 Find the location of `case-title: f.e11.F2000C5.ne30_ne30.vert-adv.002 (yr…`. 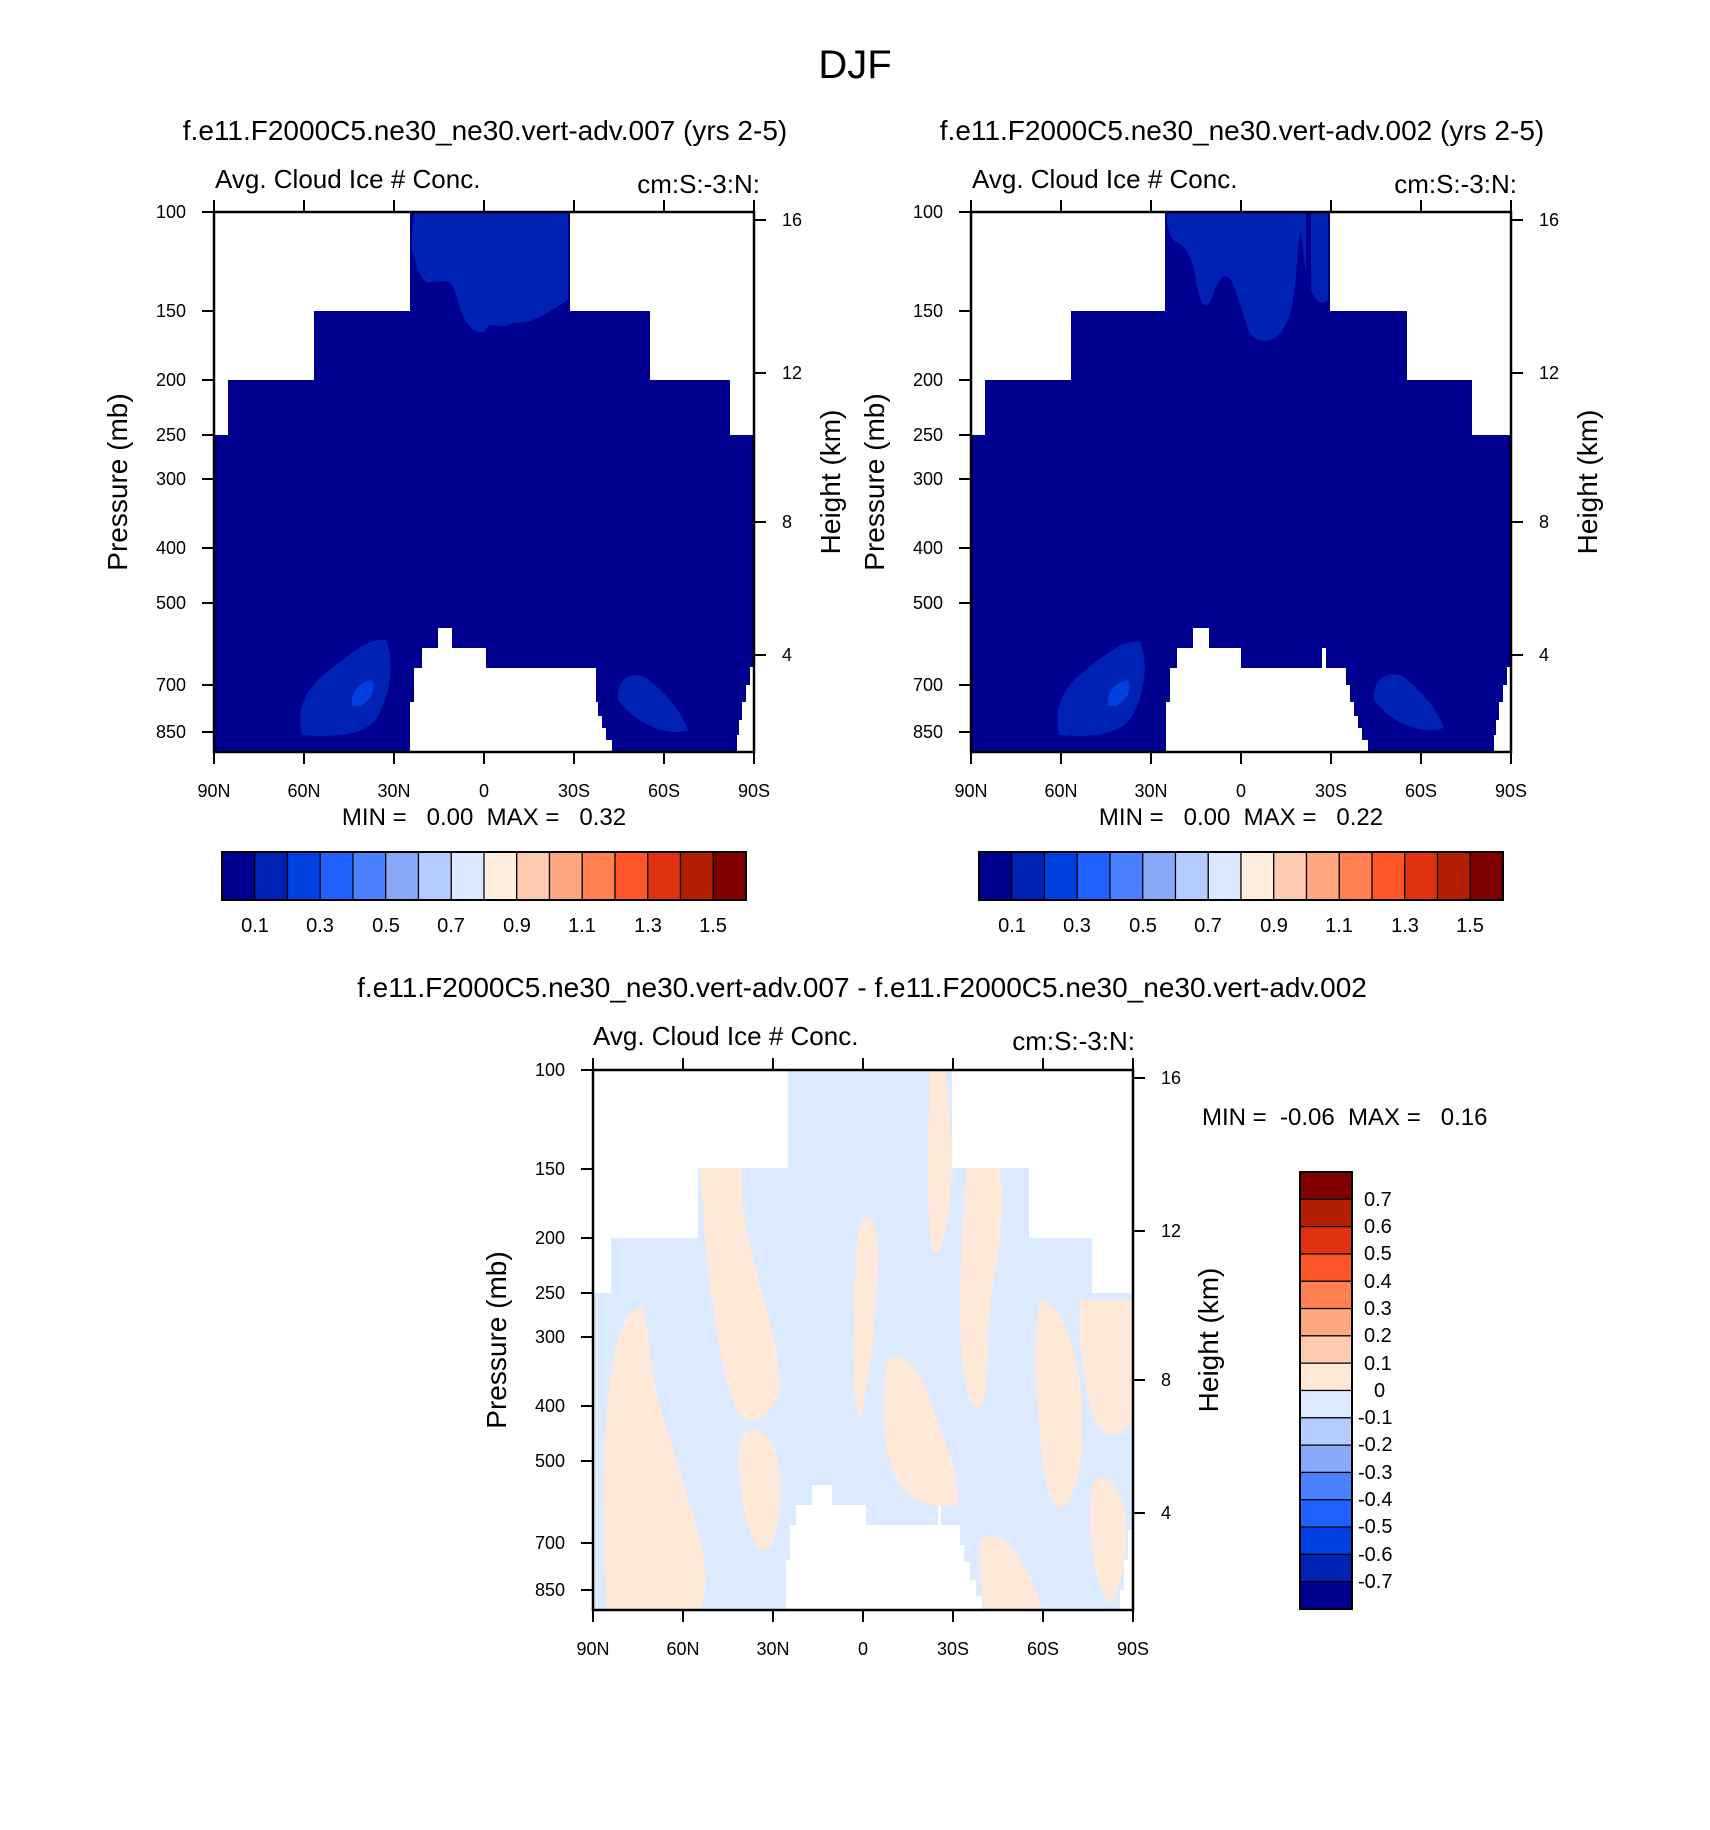

case-title: f.e11.F2000C5.ne30_ne30.vert-adv.002 (yr… is located at coordinates (1242, 130).